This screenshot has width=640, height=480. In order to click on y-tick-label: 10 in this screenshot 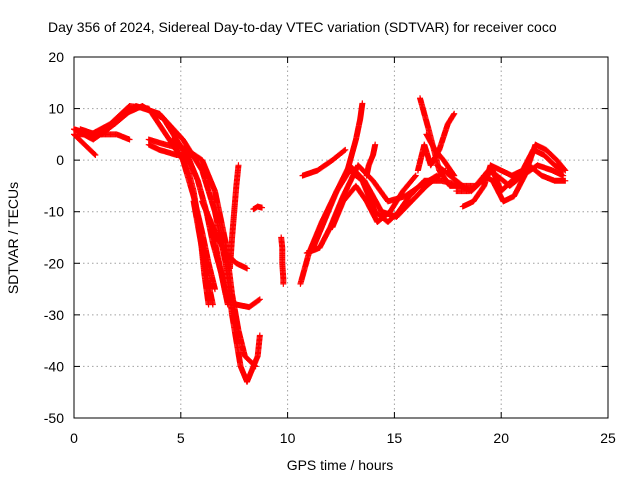, I will do `click(56, 109)`.